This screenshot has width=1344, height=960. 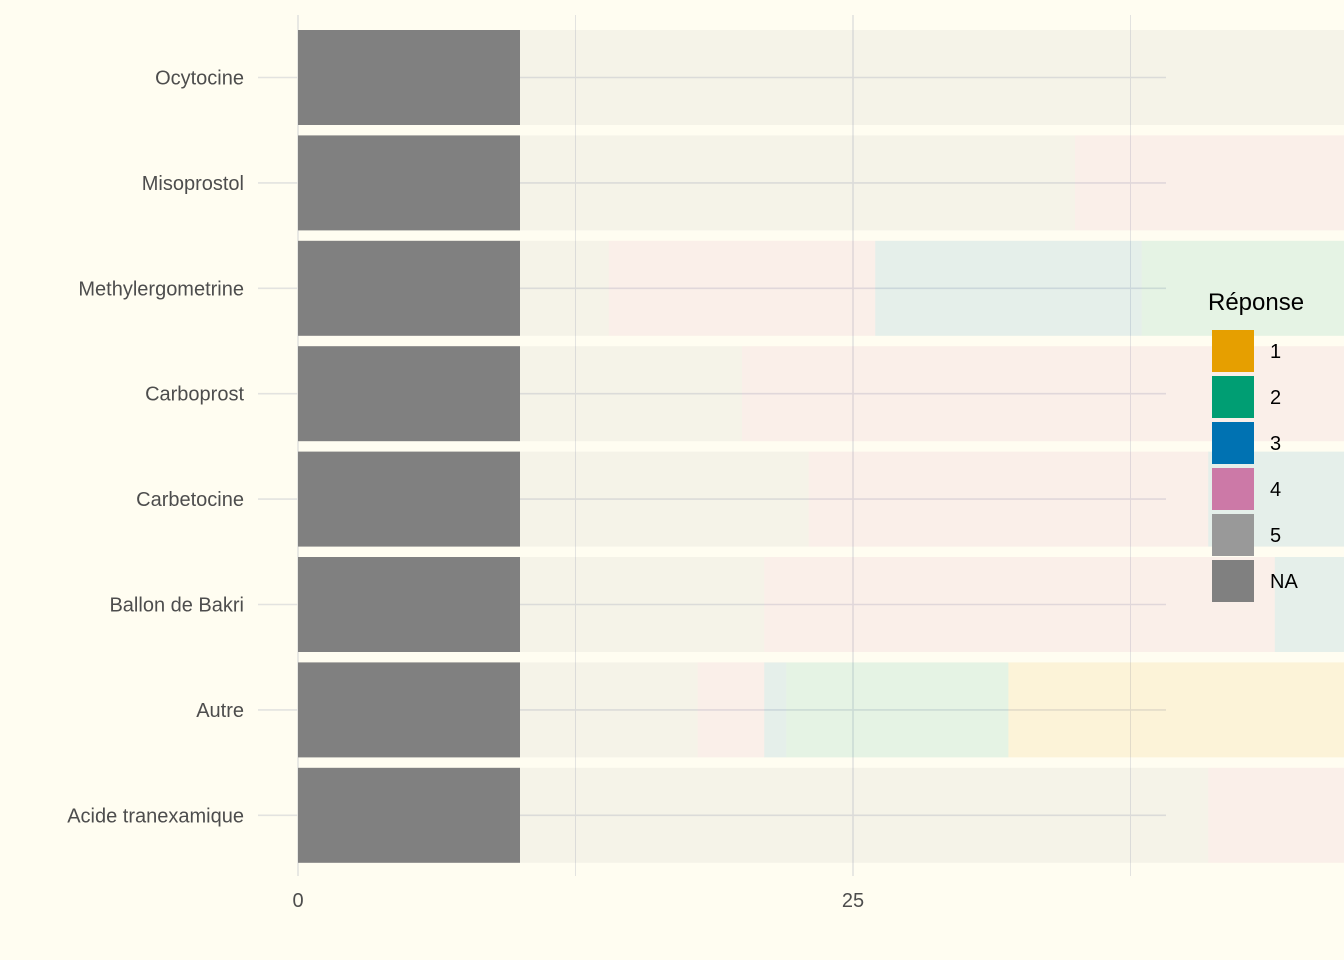 I want to click on y-tick-label: Misoprostol, so click(x=193, y=184).